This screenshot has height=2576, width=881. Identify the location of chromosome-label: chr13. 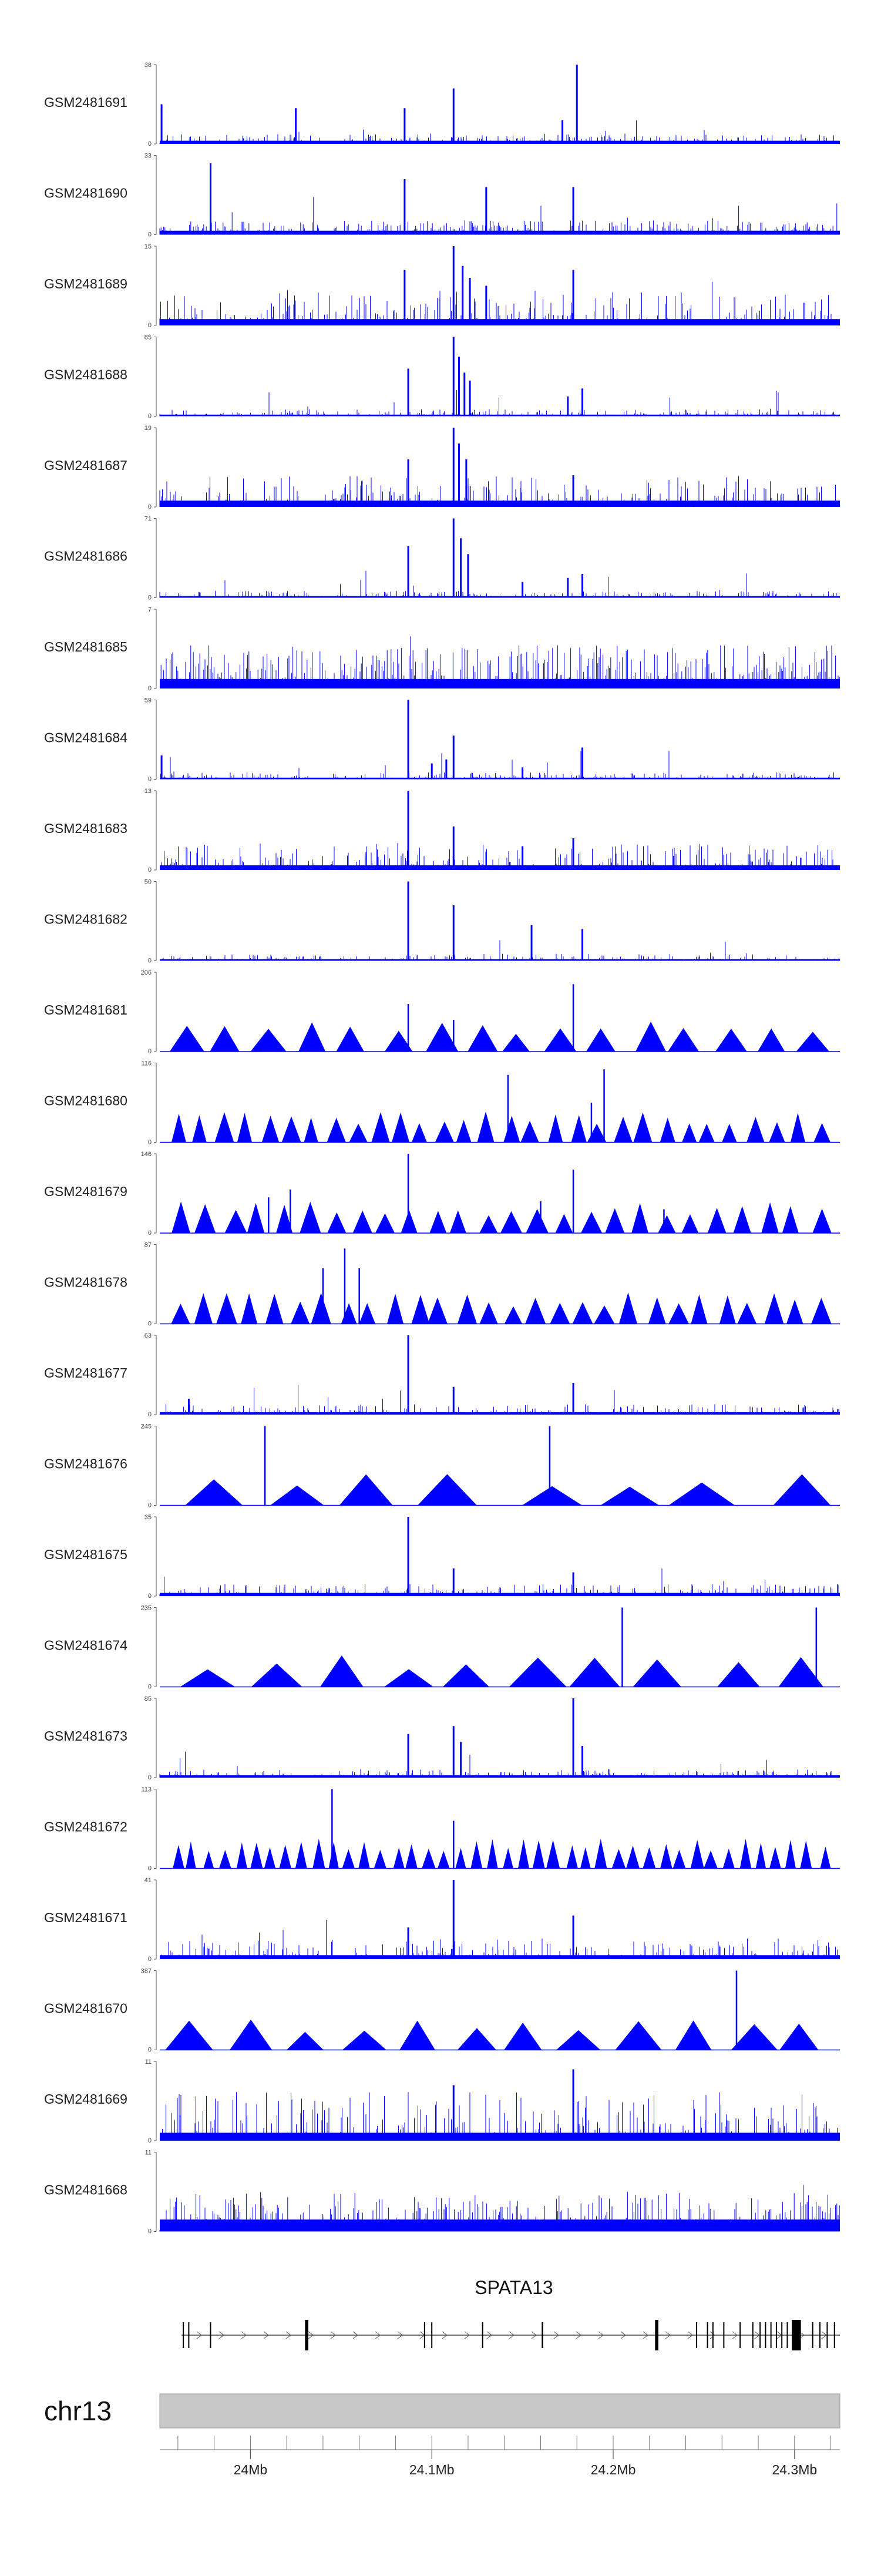
(78, 2411).